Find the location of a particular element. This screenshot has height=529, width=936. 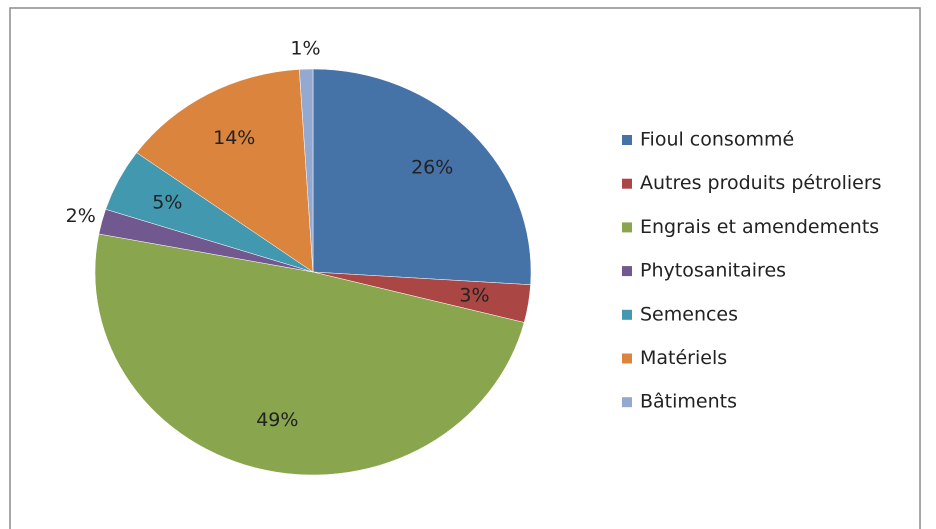

data-label: 3% is located at coordinates (474, 295).